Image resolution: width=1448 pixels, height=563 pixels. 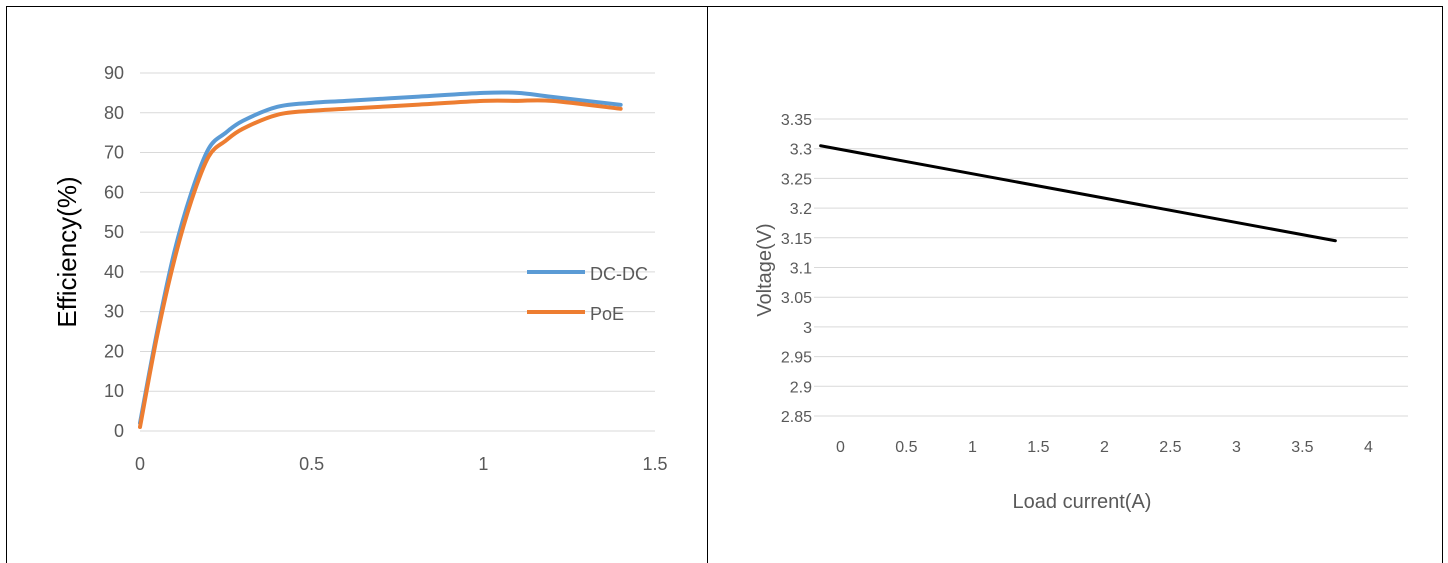 What do you see at coordinates (807, 328) in the screenshot?
I see `y-tick-label: 3` at bounding box center [807, 328].